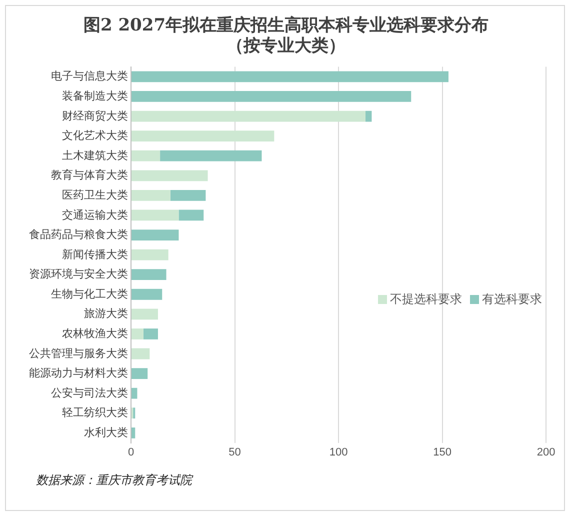 The width and height of the screenshot is (570, 516). Describe the element at coordinates (95, 333) in the screenshot. I see `y-tick-label: 农林牧渔大类` at that location.